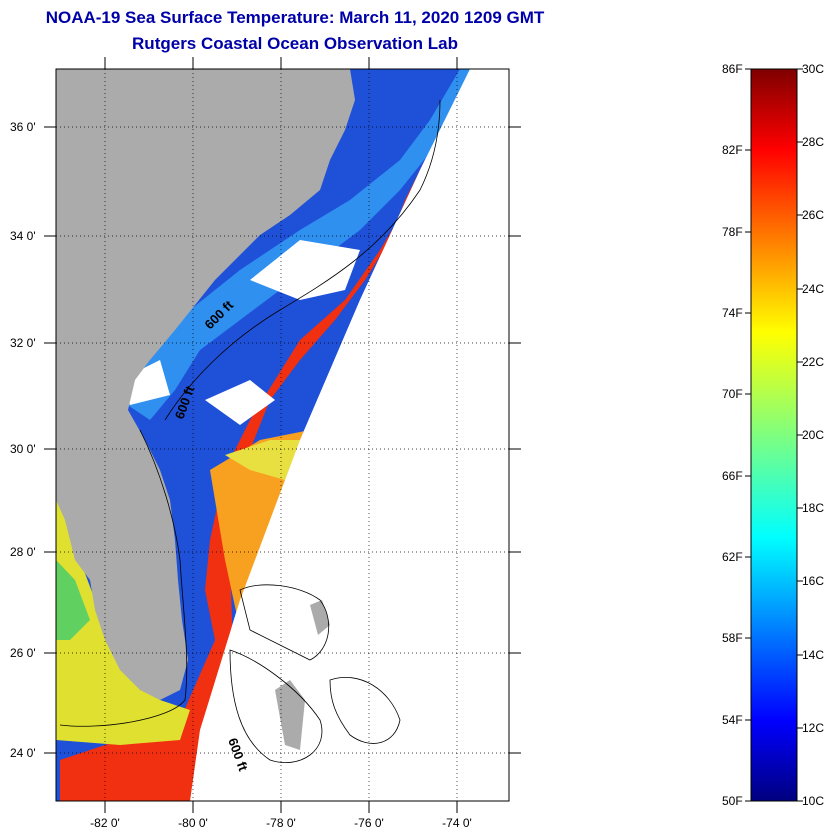 The width and height of the screenshot is (833, 832). I want to click on map-subtitle: Rutgers Coastal Ocean Observation Lab, so click(295, 43).